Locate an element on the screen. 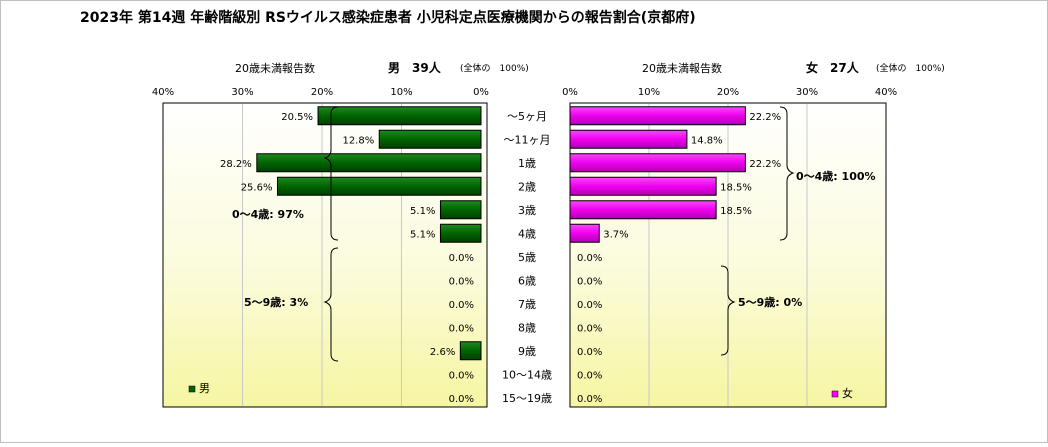 Image resolution: width=1048 pixels, height=447 pixels. age-category-label: 4歳 is located at coordinates (527, 233).